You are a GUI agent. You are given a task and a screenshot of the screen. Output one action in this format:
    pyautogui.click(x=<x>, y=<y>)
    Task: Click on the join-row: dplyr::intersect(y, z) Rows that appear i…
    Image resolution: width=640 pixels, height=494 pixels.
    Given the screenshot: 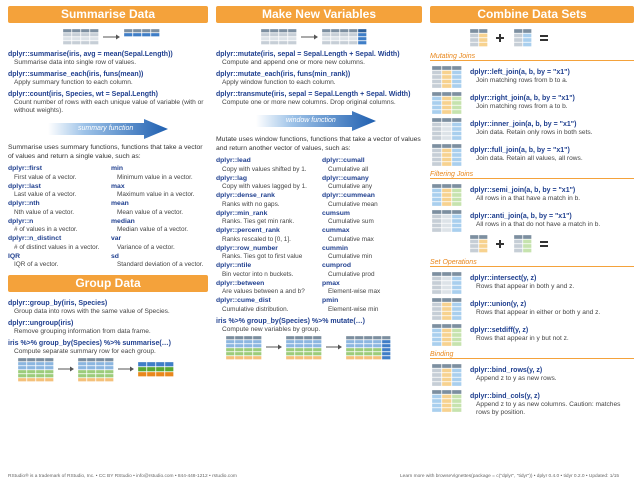 What is the action you would take?
    pyautogui.click(x=532, y=283)
    